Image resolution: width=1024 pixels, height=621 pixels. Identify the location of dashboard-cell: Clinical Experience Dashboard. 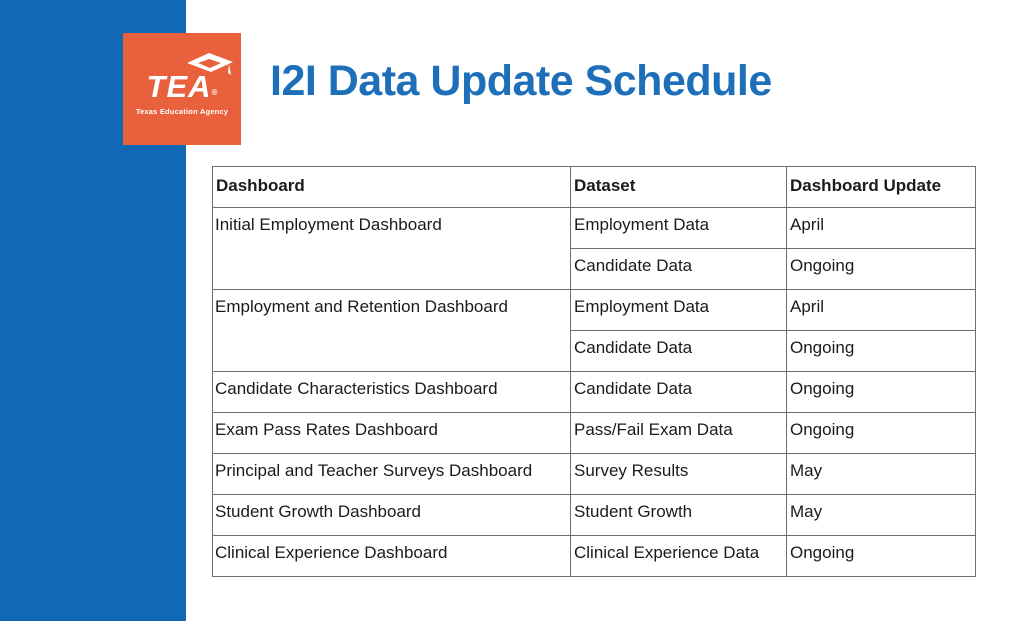
(391, 556).